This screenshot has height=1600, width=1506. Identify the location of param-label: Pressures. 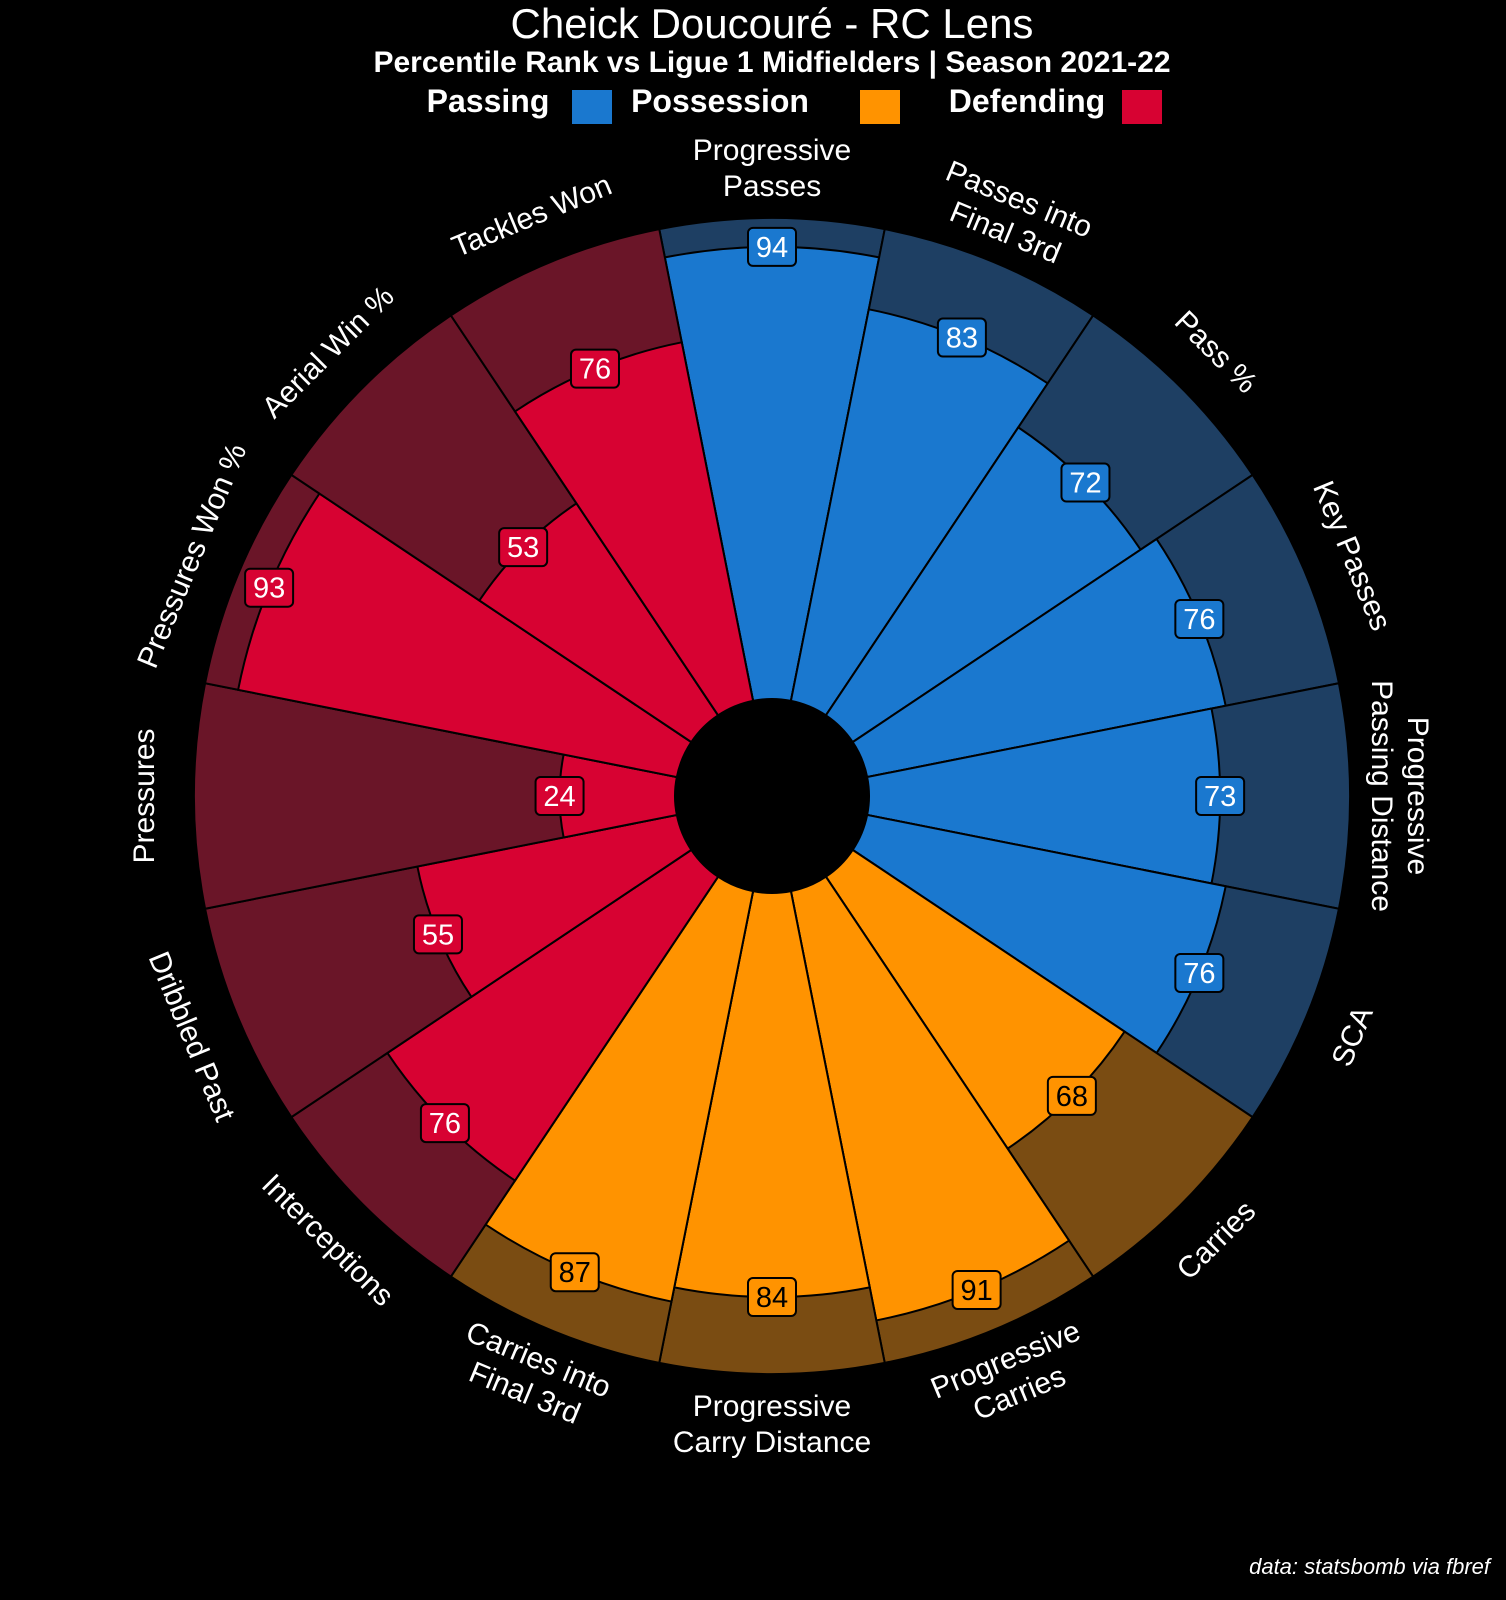
(144, 795).